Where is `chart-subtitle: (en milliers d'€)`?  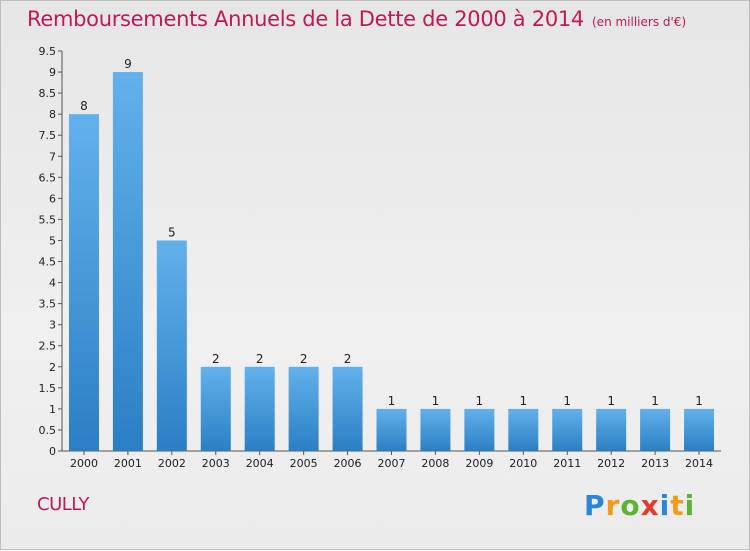
chart-subtitle: (en milliers d'€) is located at coordinates (639, 22).